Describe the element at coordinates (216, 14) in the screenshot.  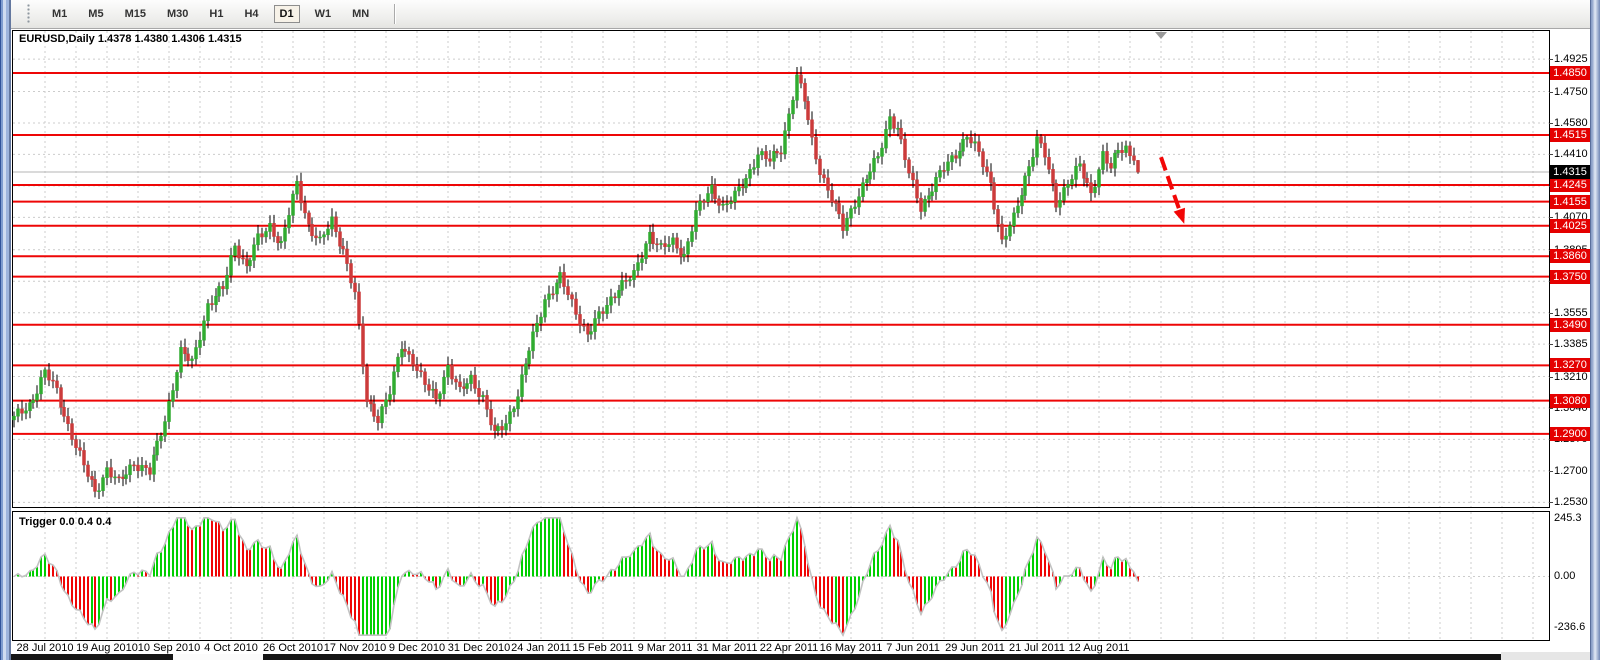
I see `timeframe-button-h1: H1` at that location.